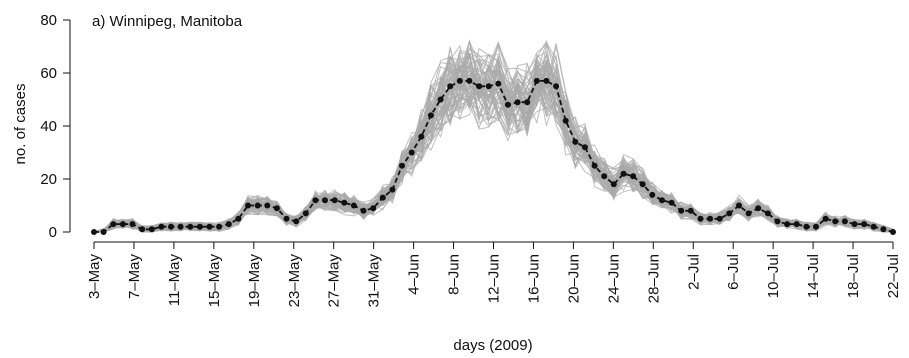 This screenshot has height=358, width=909. Describe the element at coordinates (533, 278) in the screenshot. I see `x-tick-label: 16–Jun` at that location.